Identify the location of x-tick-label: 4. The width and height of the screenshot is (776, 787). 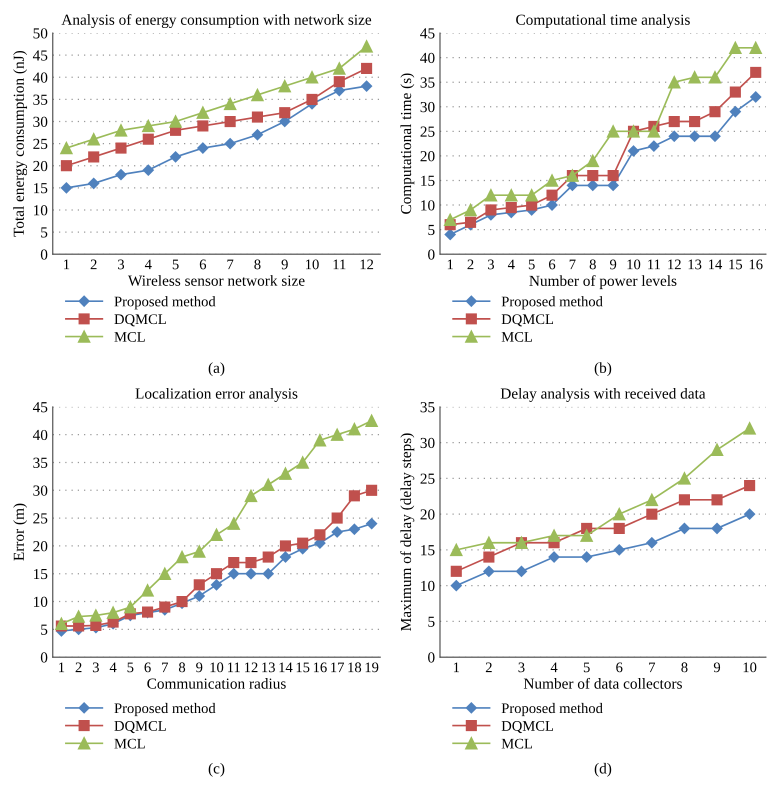
(148, 265).